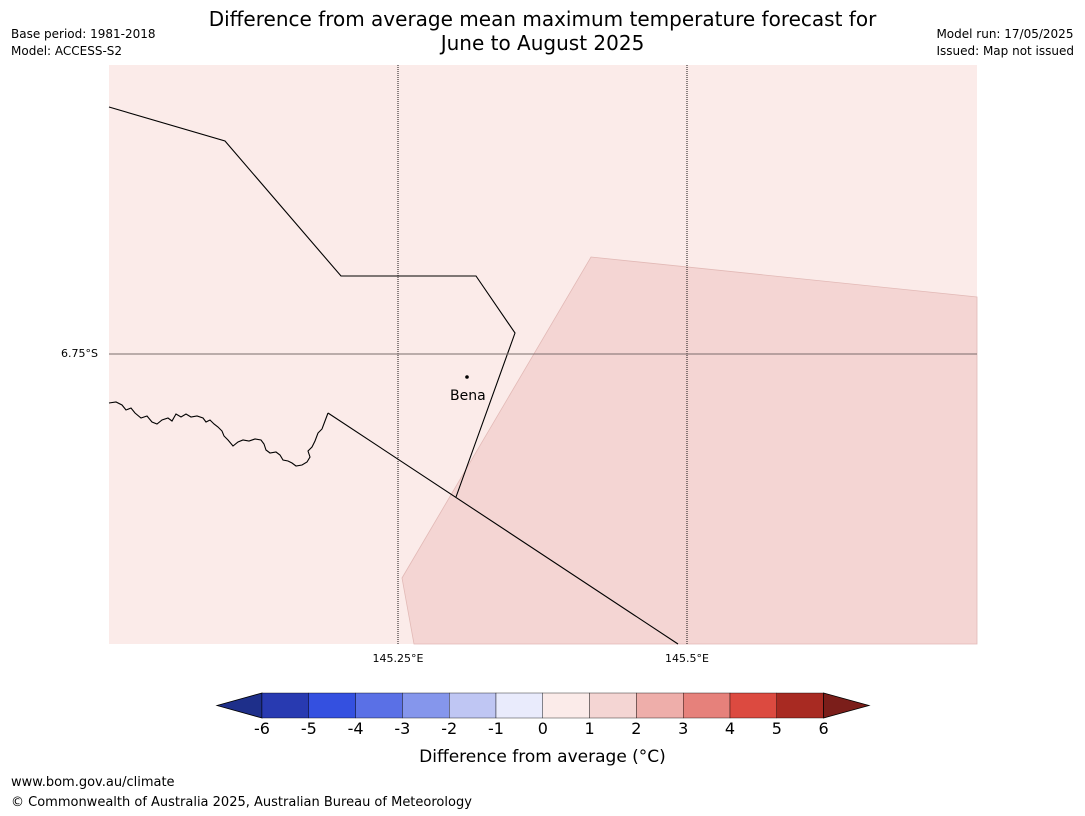 The height and width of the screenshot is (816, 1085). I want to click on colorbar-label: Difference from average (°C), so click(542, 757).